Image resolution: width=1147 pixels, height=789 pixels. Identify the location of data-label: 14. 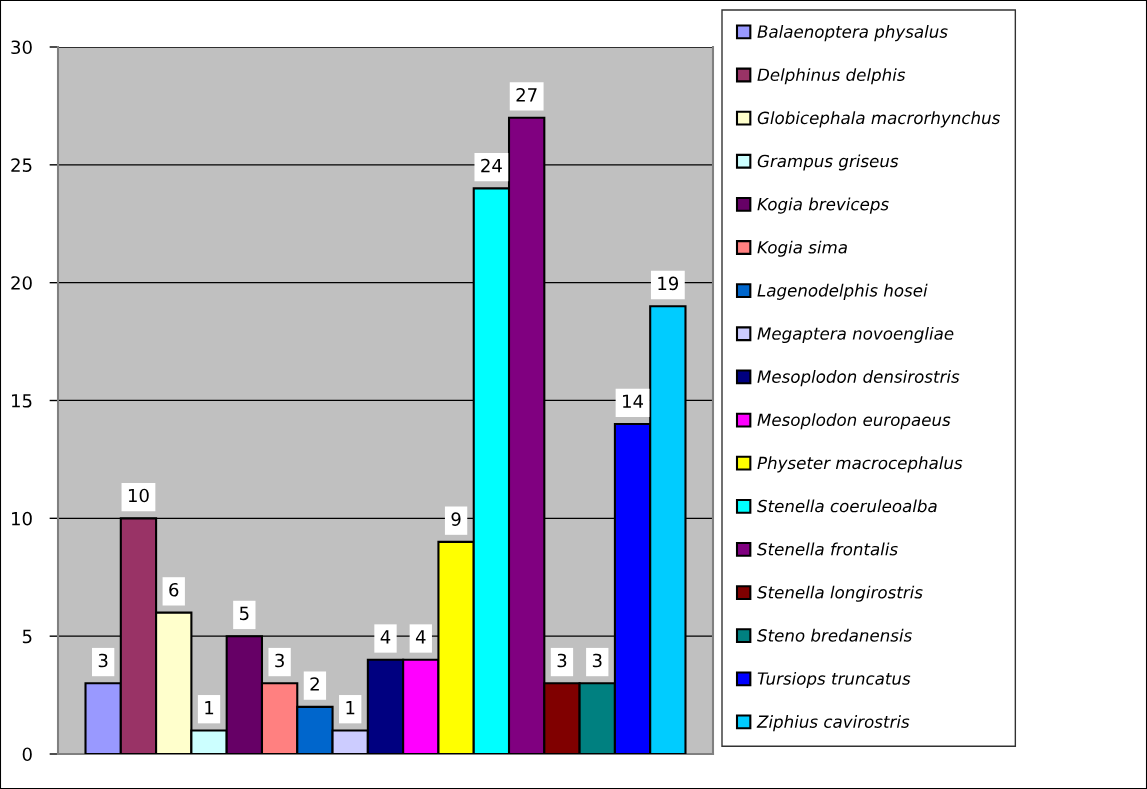
(633, 401).